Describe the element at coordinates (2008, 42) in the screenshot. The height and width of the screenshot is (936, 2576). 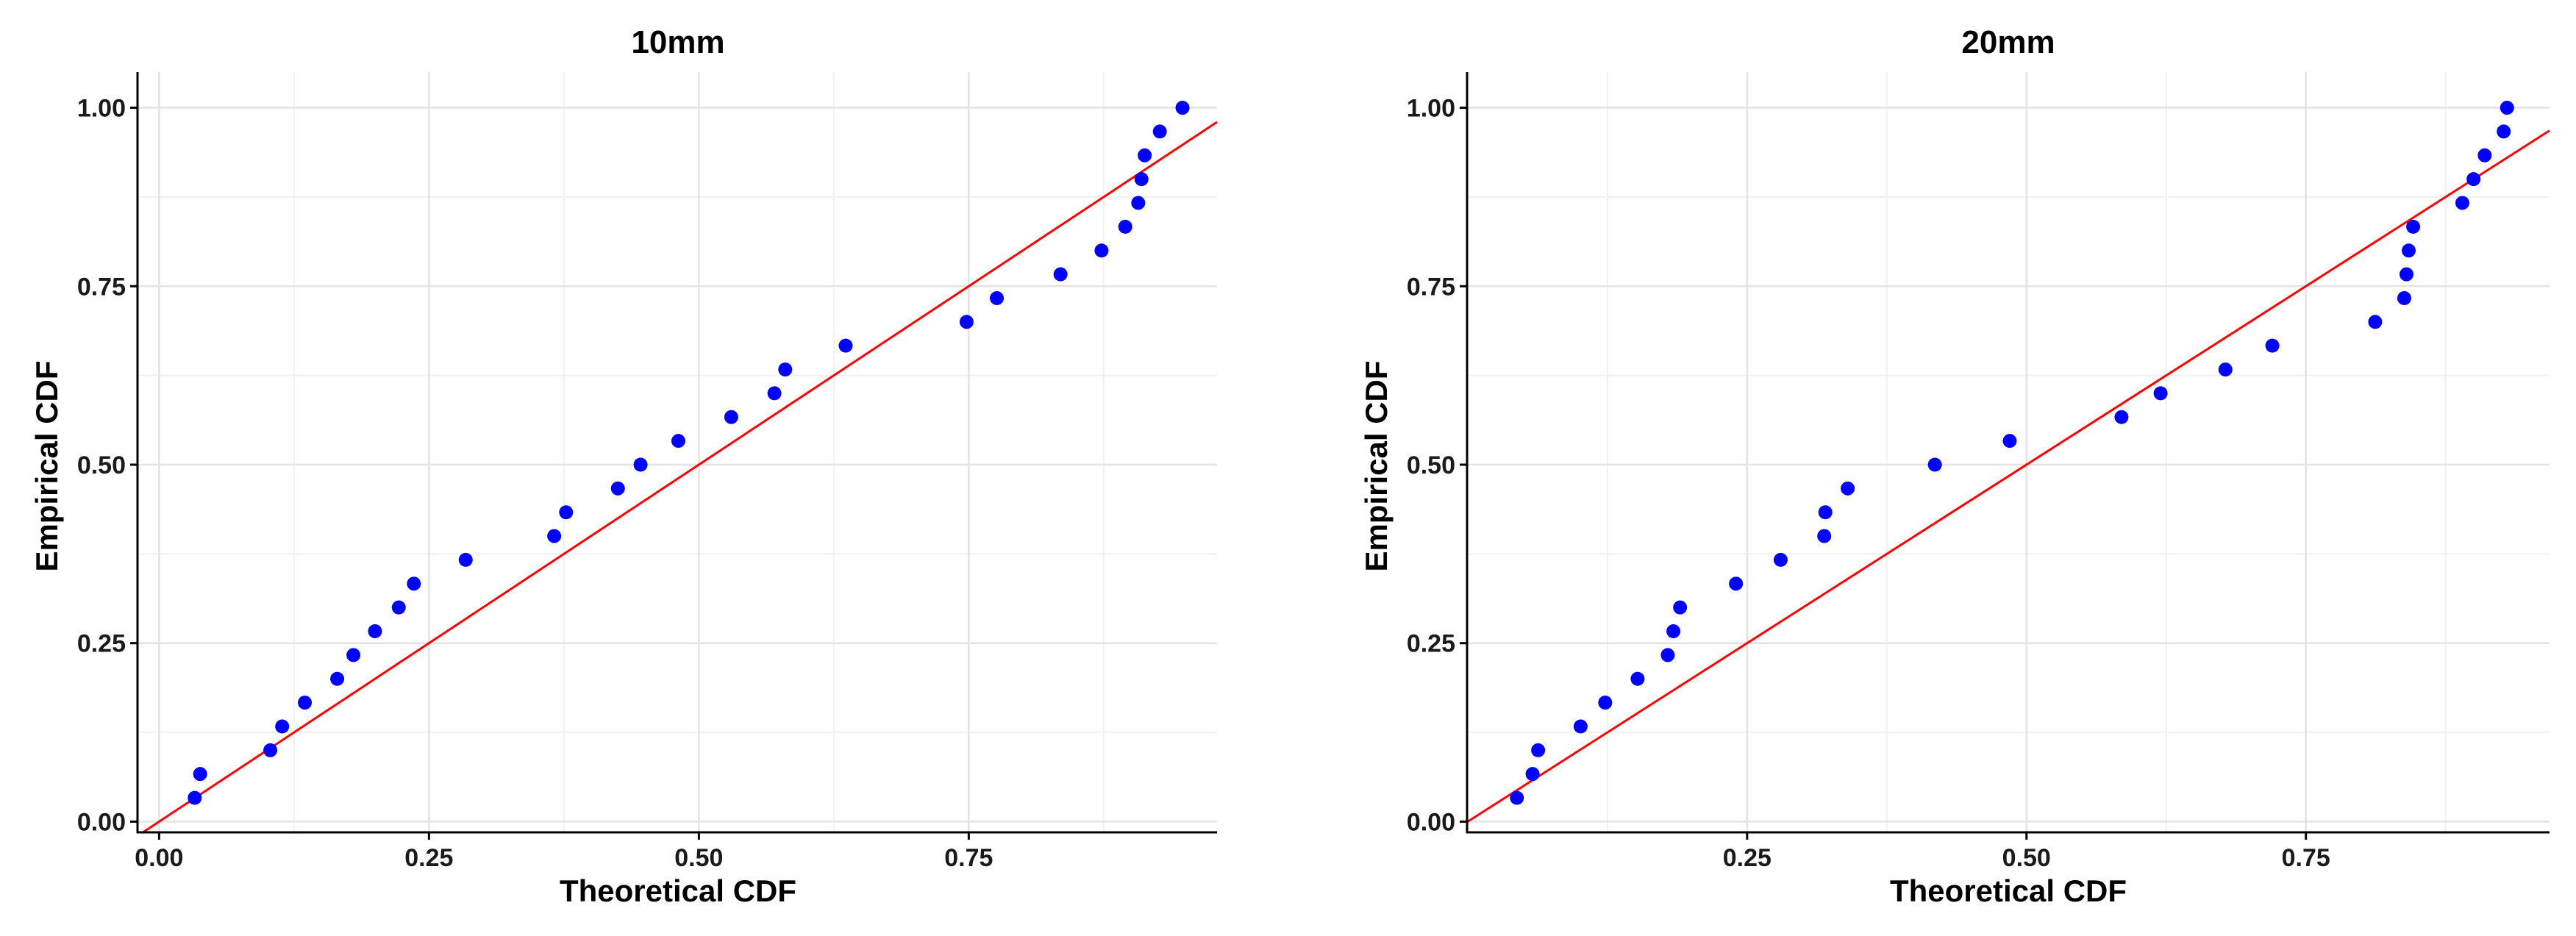
I see `panel-title: 20mm` at that location.